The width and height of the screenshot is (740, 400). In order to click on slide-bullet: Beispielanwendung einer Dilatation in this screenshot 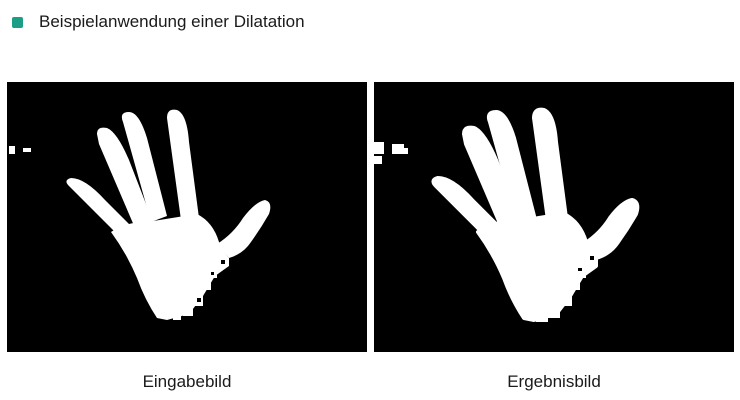, I will do `click(158, 22)`.